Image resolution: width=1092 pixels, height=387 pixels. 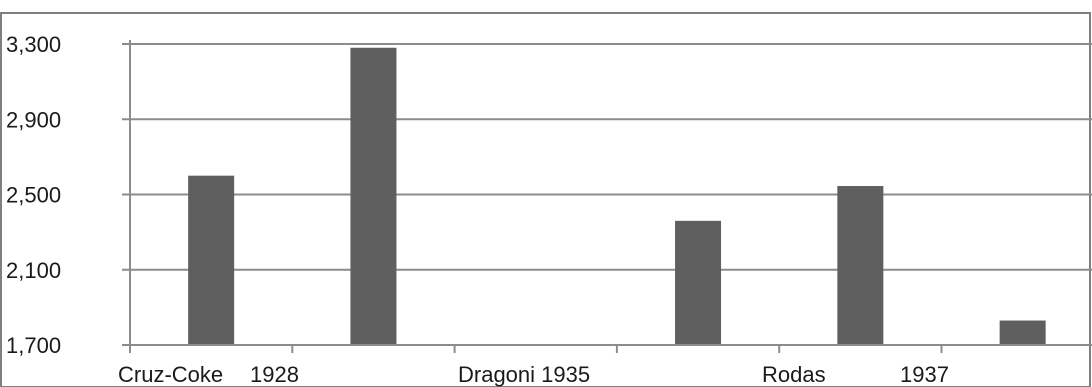 I want to click on y-tick-label: 1,700, so click(x=33, y=345).